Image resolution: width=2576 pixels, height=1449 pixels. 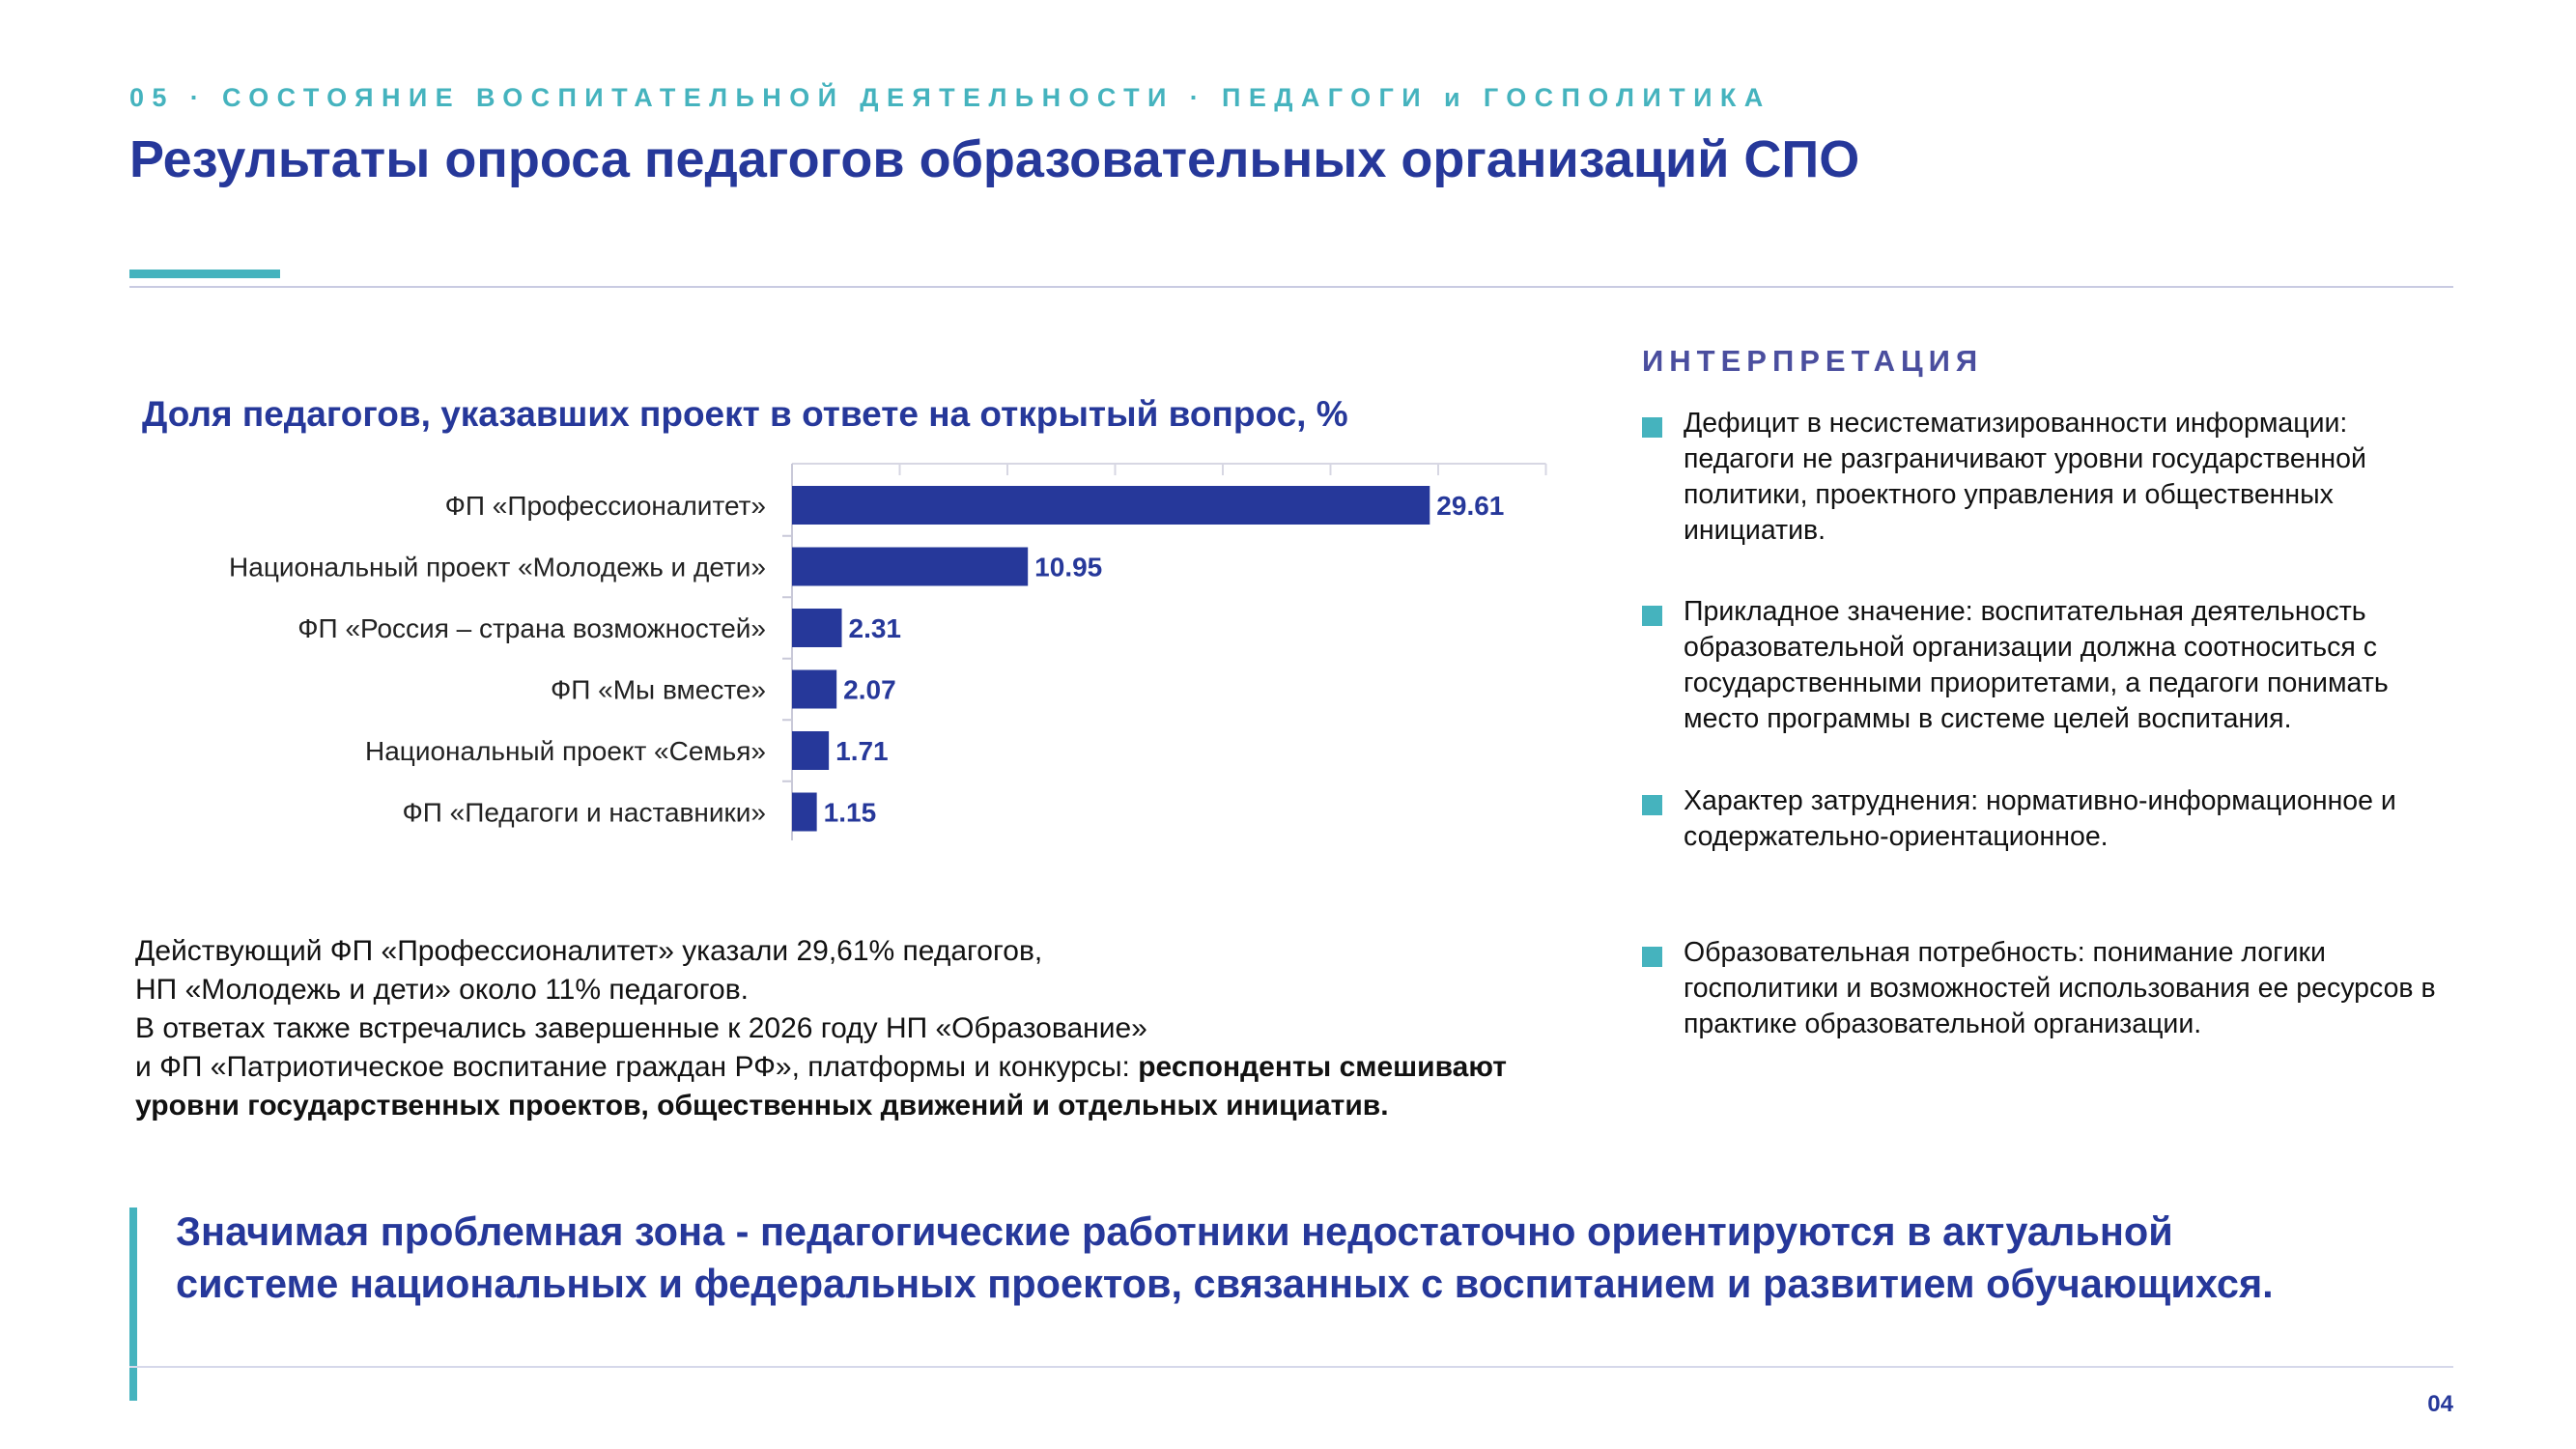 What do you see at coordinates (862, 751) in the screenshot?
I see `data-label: 1.71` at bounding box center [862, 751].